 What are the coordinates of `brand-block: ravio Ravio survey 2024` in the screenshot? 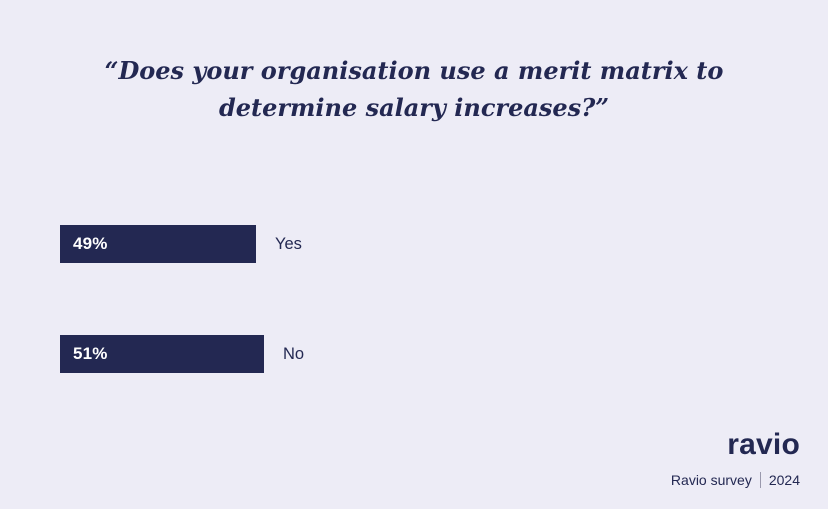 It's located at (735, 459).